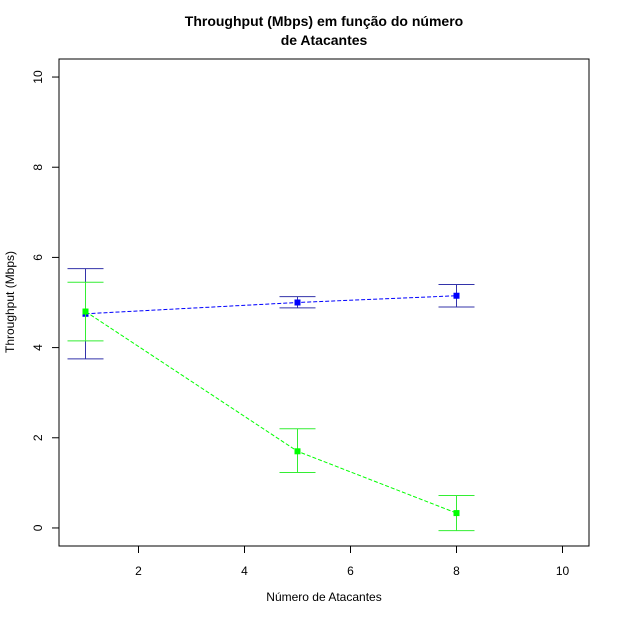  What do you see at coordinates (324, 40) in the screenshot?
I see `chart-title-line-2: de Atacantes` at bounding box center [324, 40].